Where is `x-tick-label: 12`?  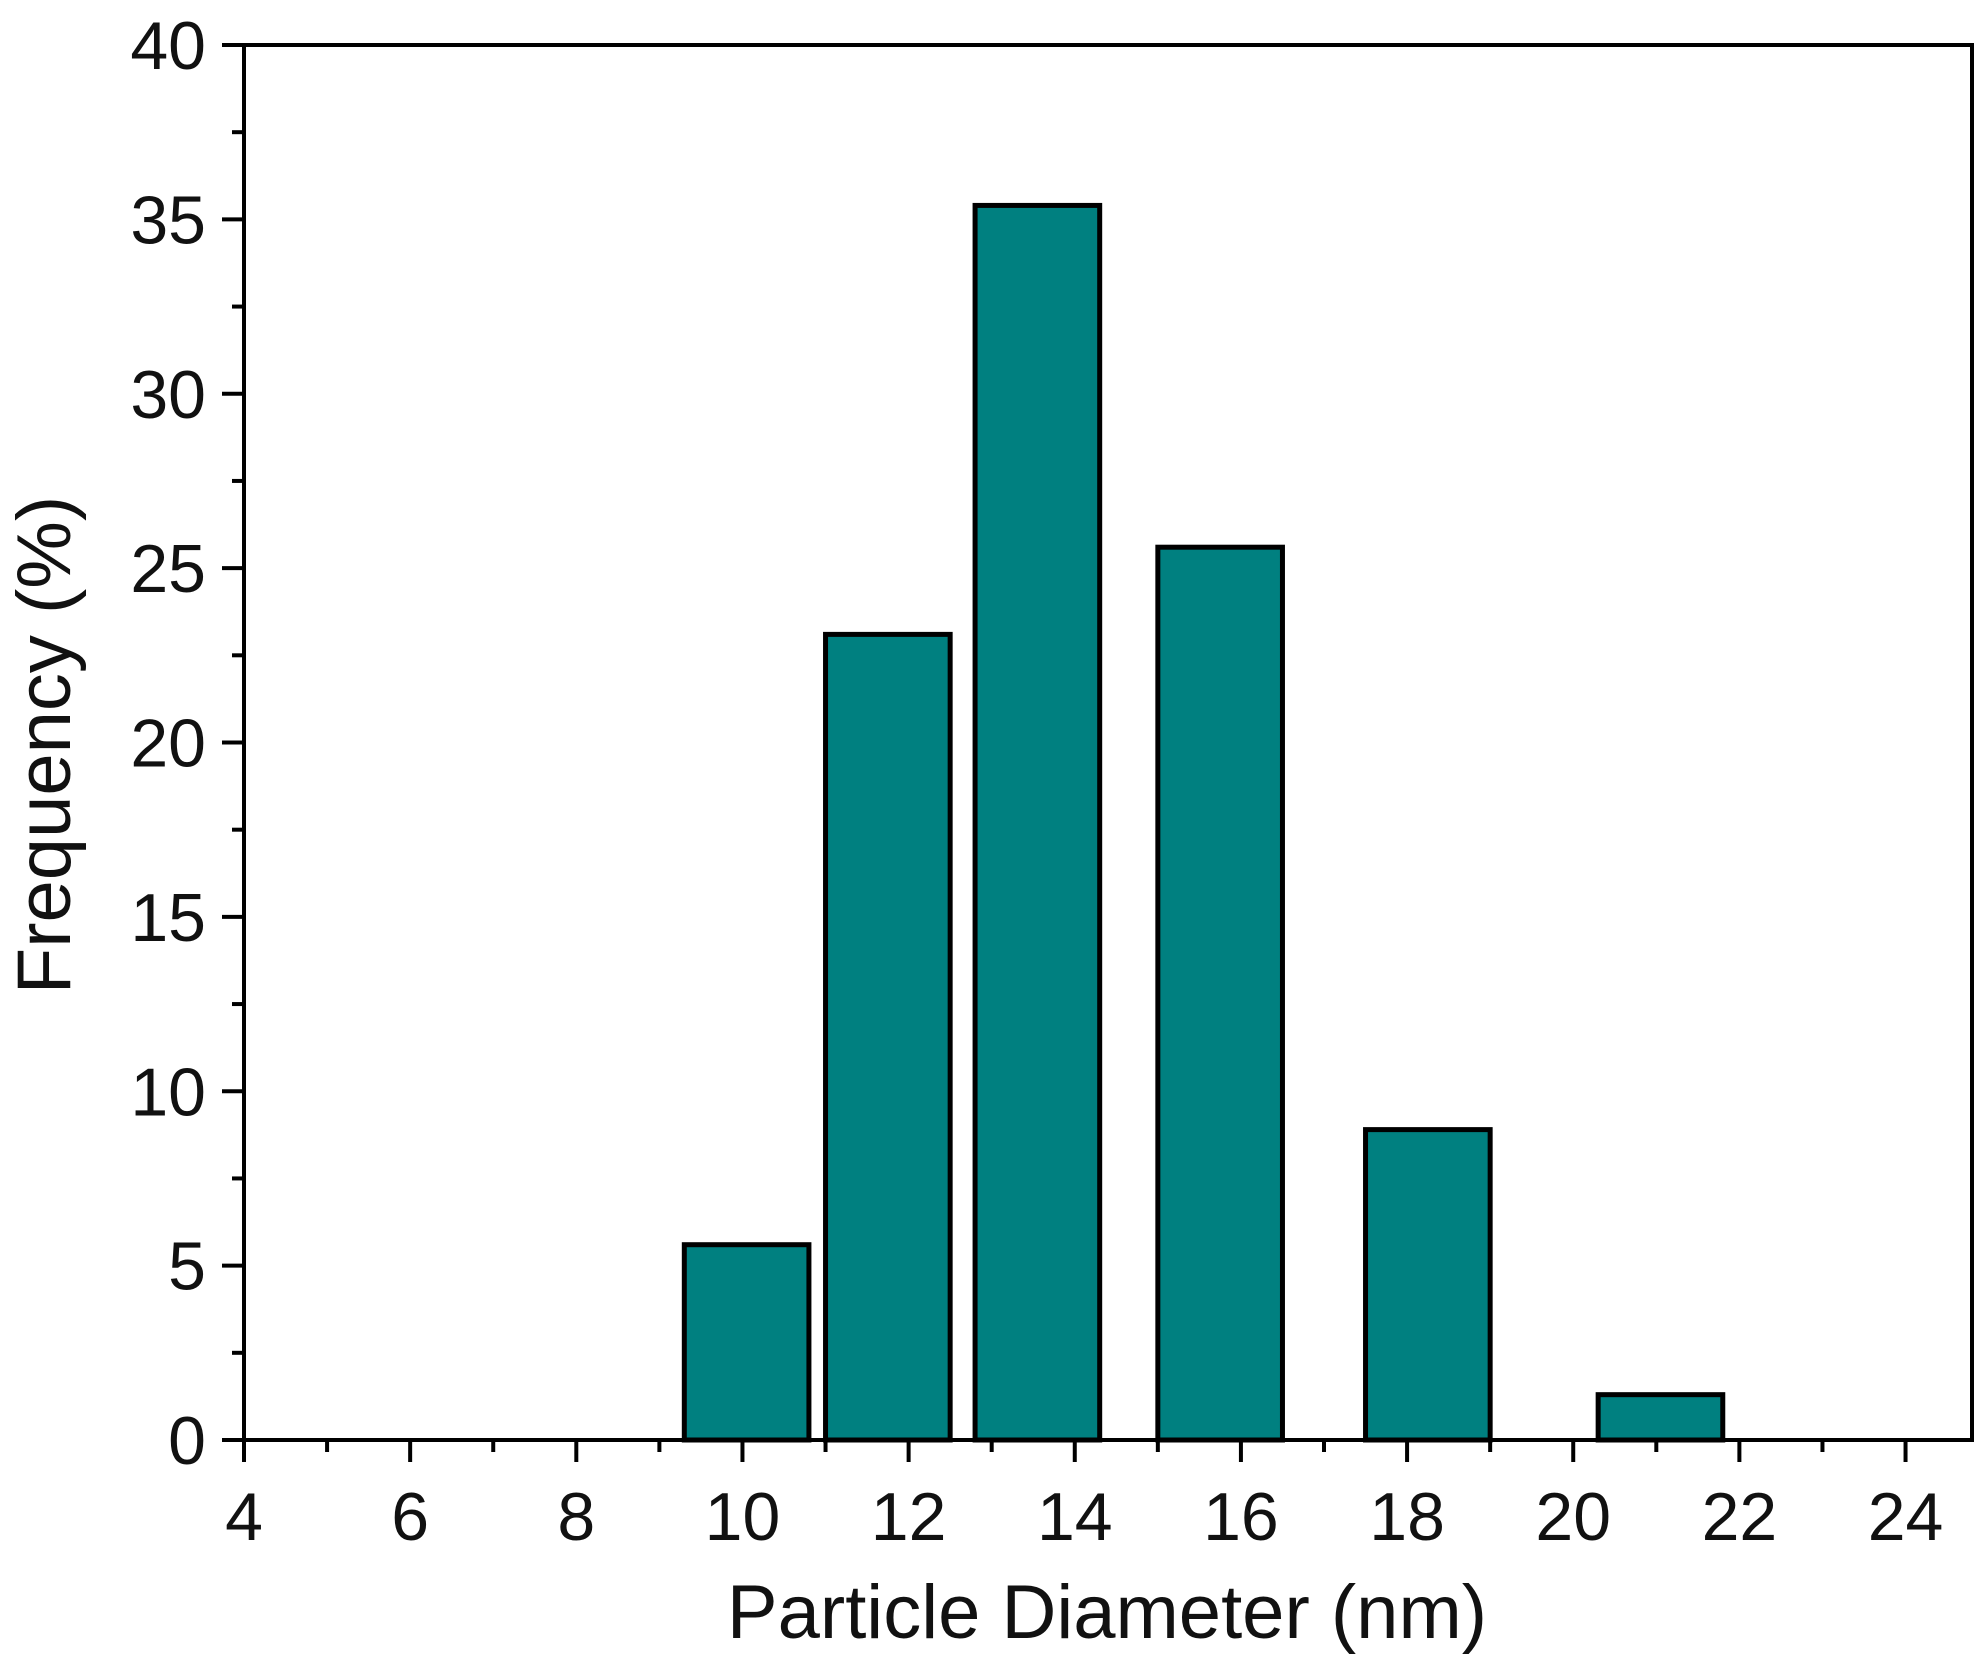
x-tick-label: 12 is located at coordinates (909, 1517).